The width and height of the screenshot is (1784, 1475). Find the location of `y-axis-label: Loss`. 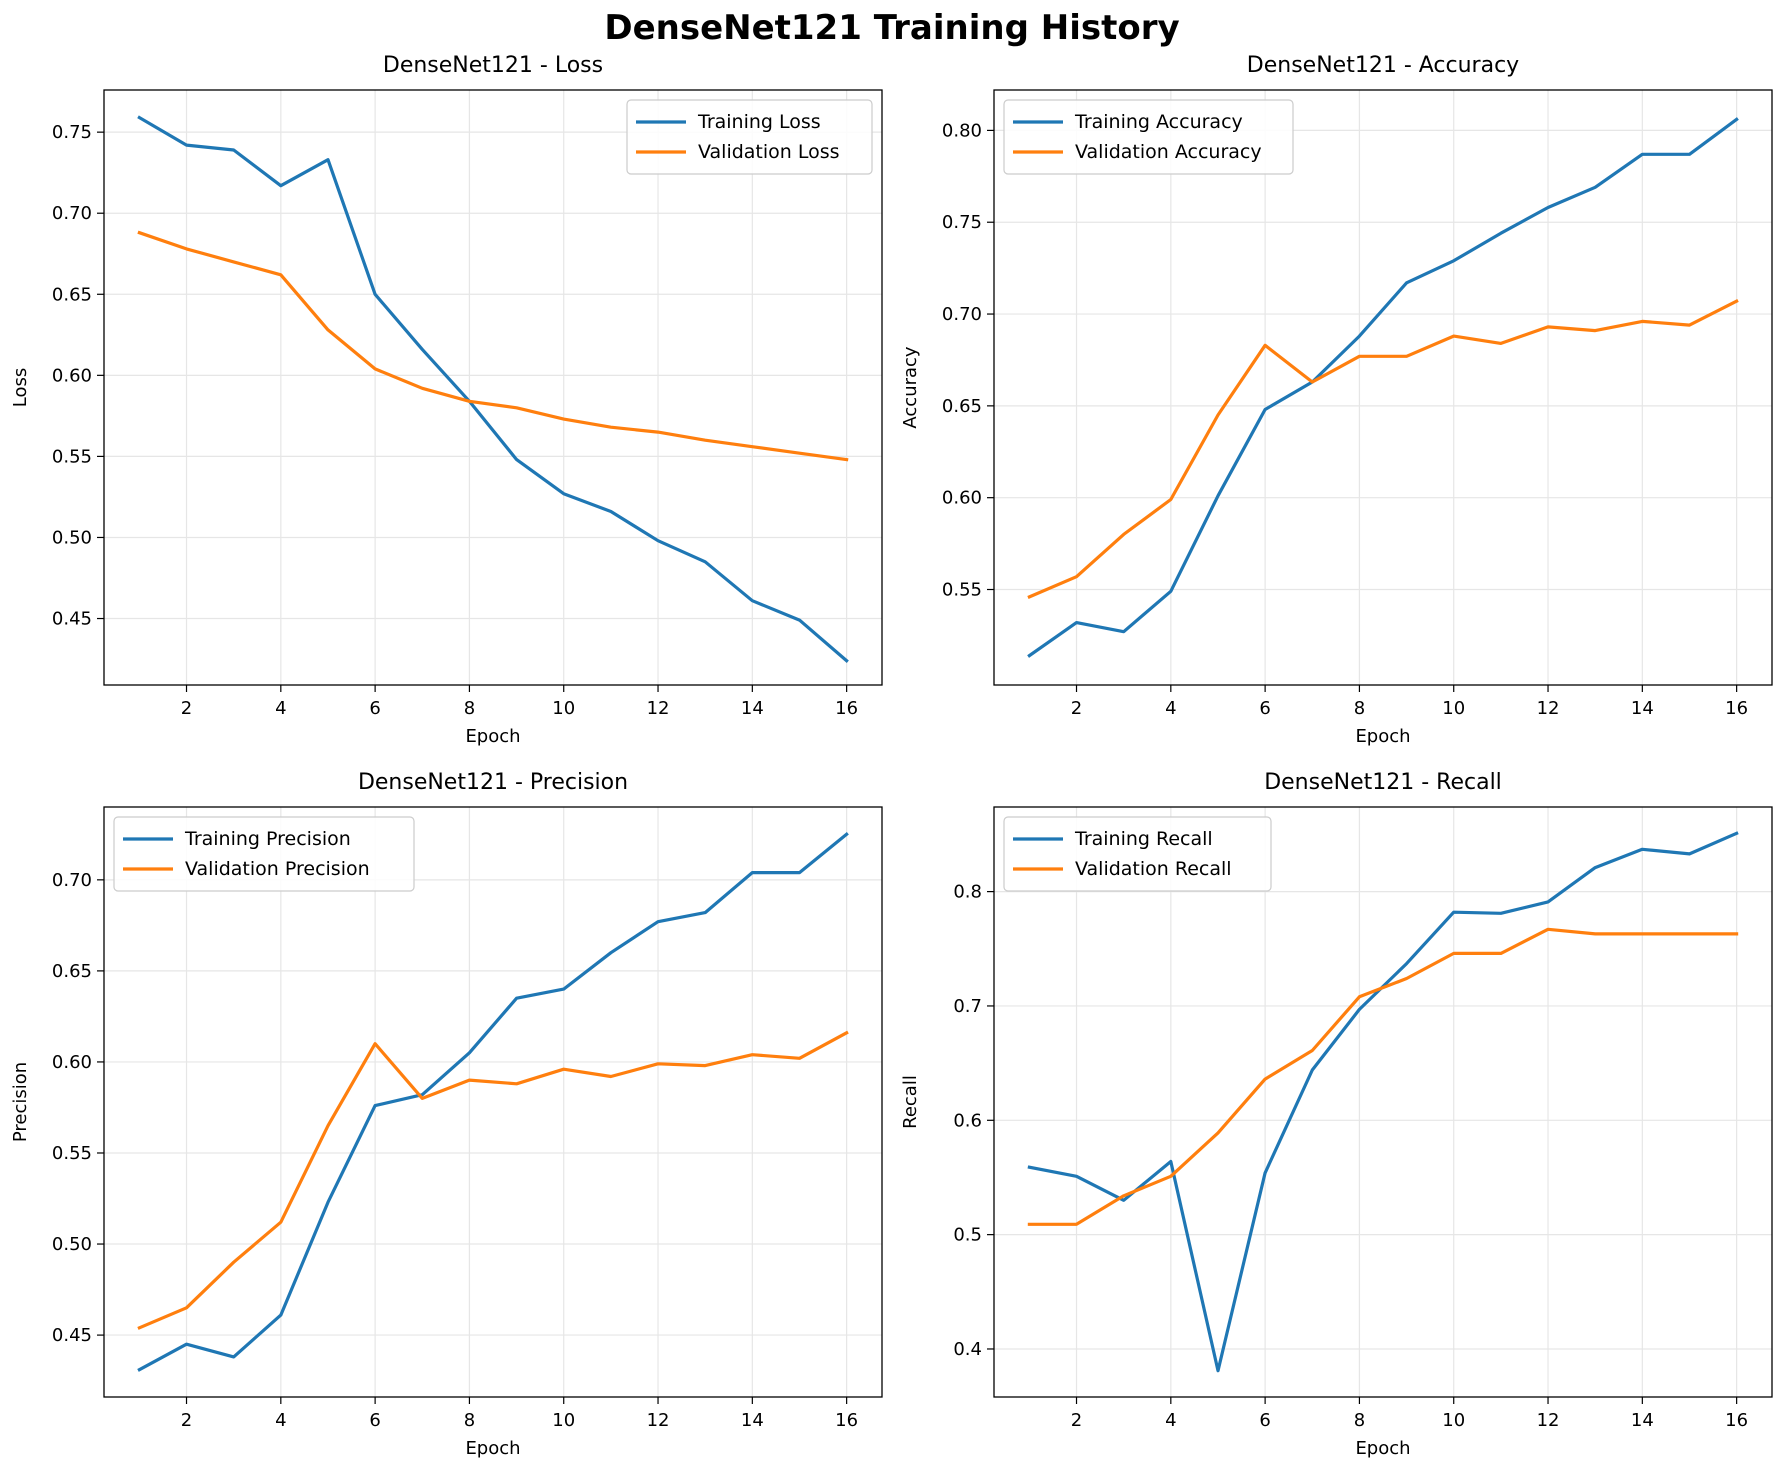

y-axis-label: Loss is located at coordinates (20, 387).